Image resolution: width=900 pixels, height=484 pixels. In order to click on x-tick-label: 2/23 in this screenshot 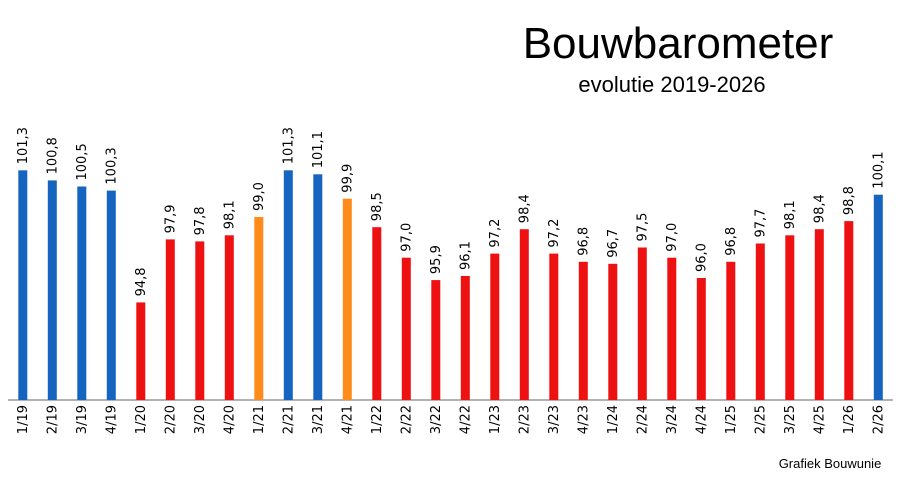, I will do `click(524, 419)`.